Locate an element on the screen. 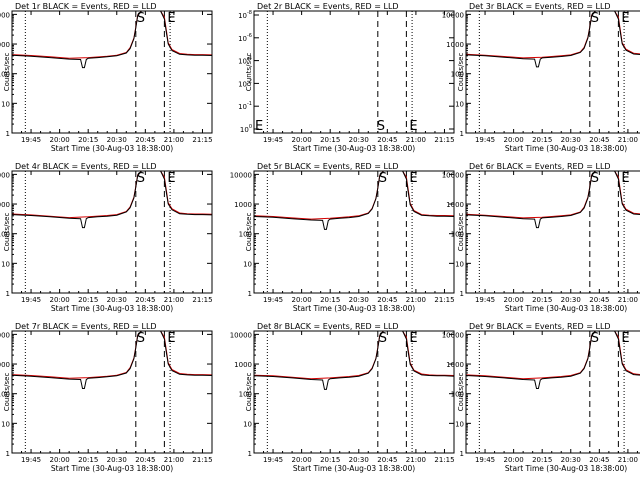 Image resolution: width=640 pixels, height=480 pixels. y-tick-label-exponent: -2 is located at coordinates (249, 81).